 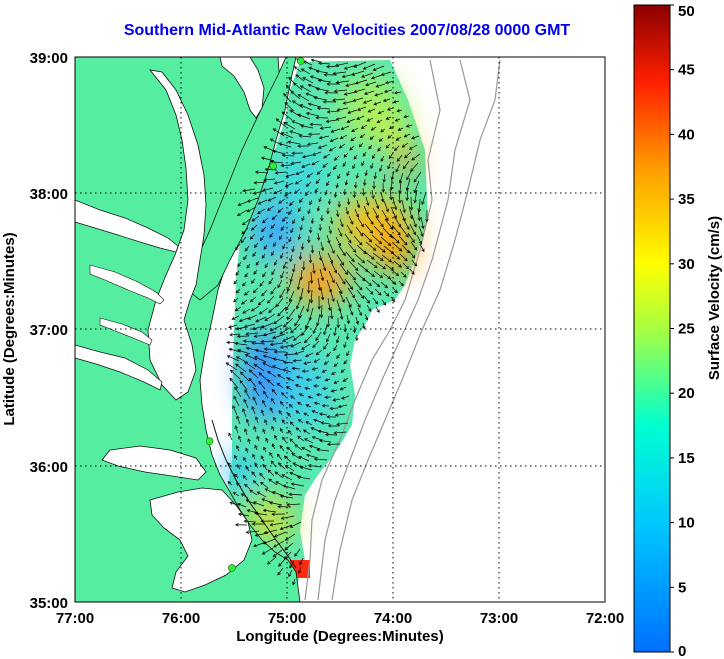 I want to click on james-river, so click(x=119, y=367).